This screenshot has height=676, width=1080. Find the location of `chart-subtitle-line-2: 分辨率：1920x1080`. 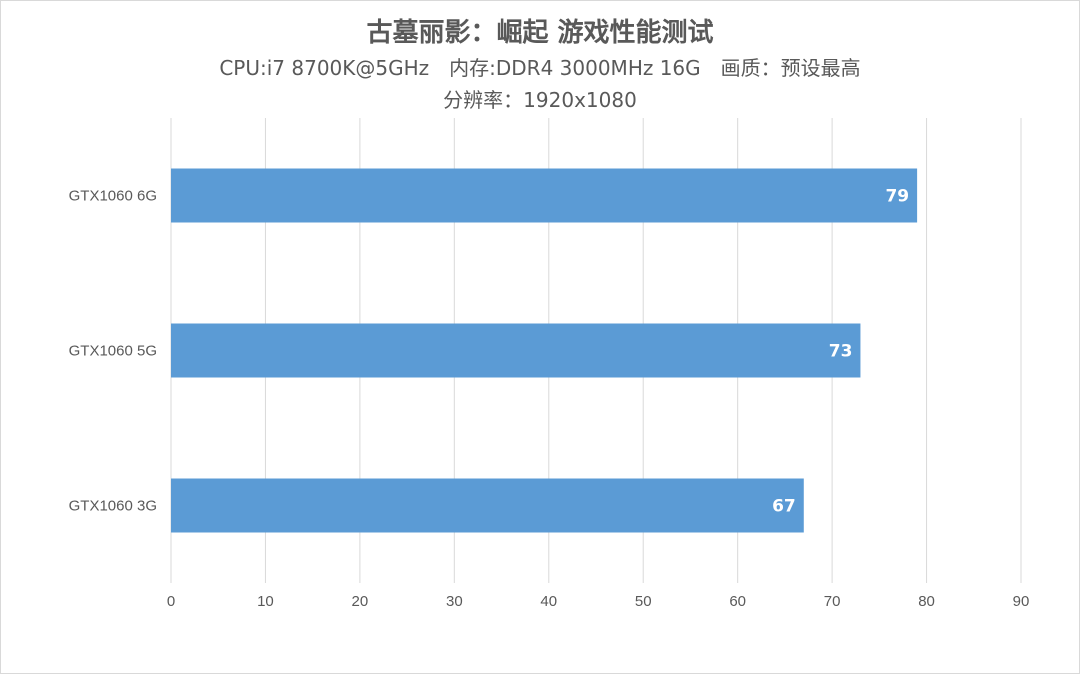

chart-subtitle-line-2: 分辨率：1920x1080 is located at coordinates (540, 100).